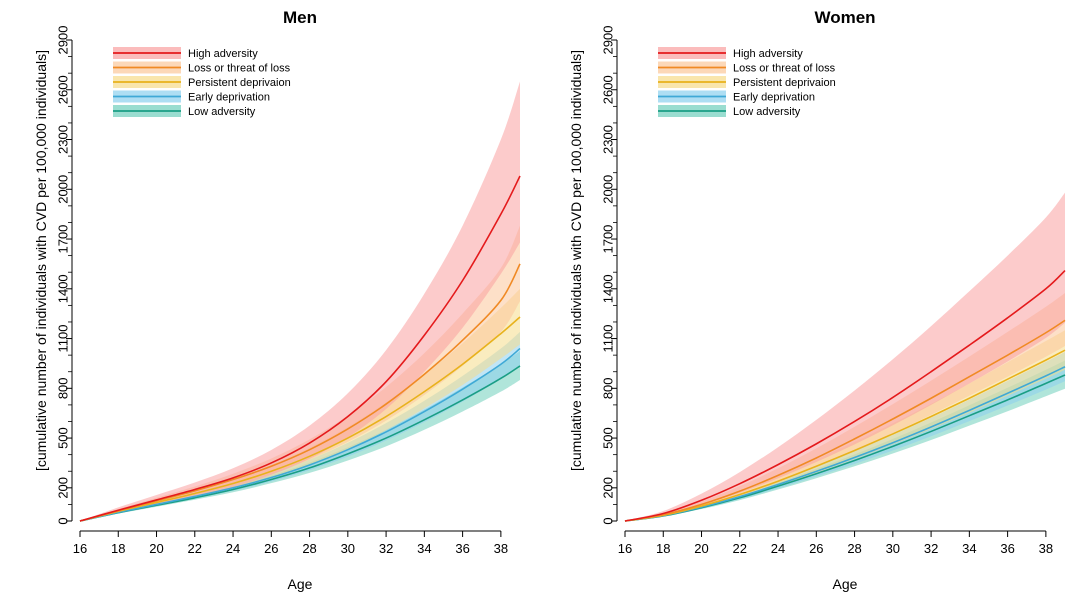 This screenshot has width=1080, height=600. I want to click on series-line-loss-or-threat-of-loss, so click(845, 420).